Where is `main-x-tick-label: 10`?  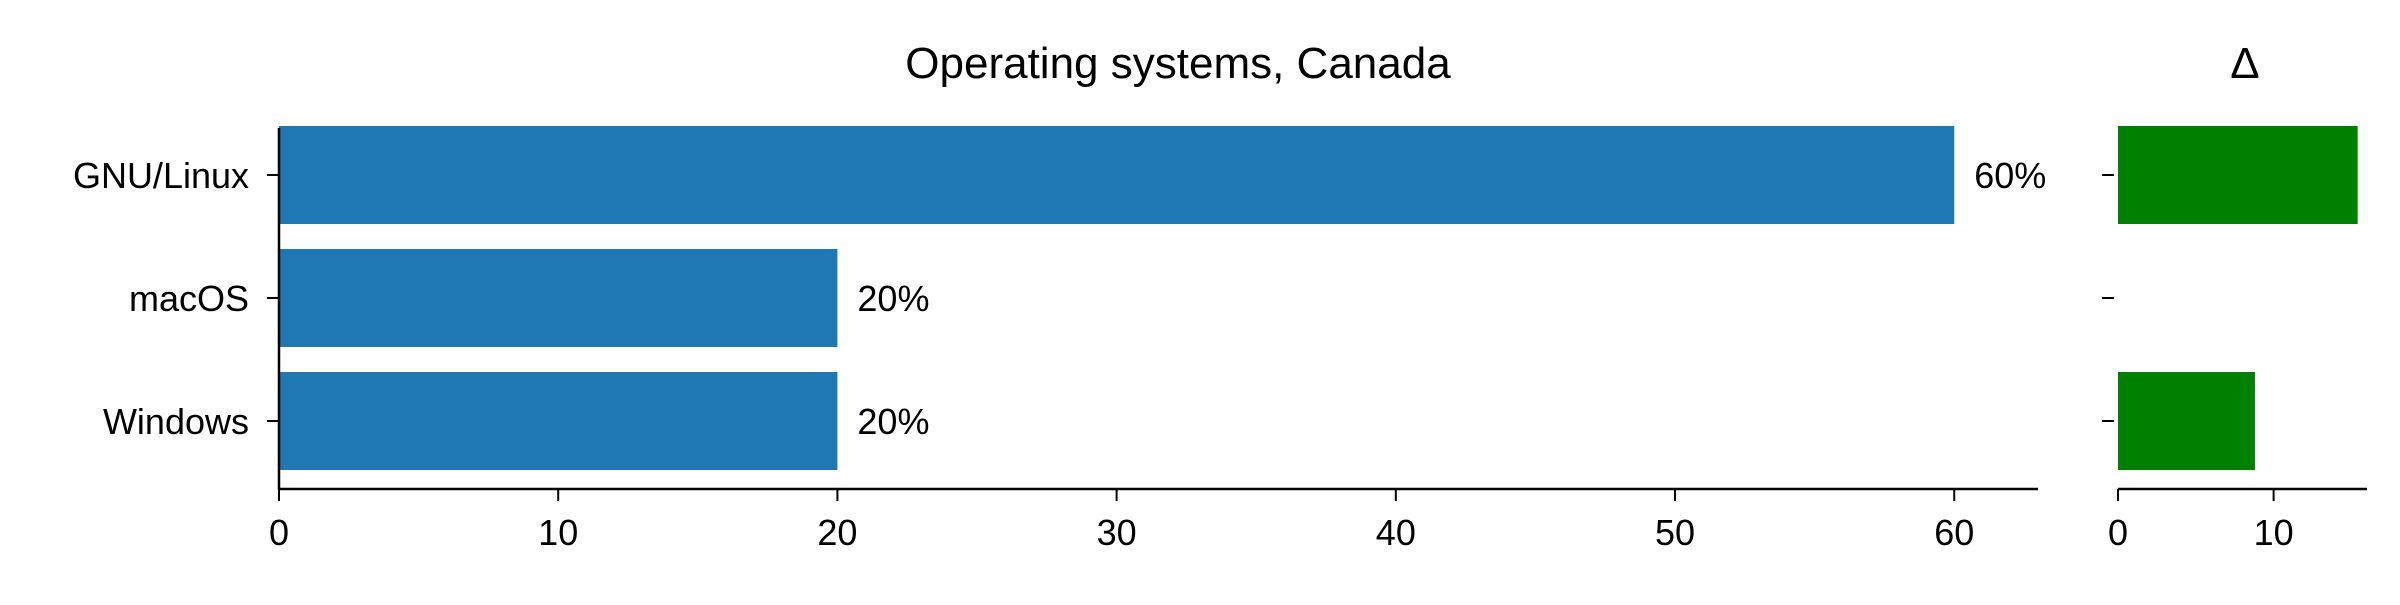
main-x-tick-label: 10 is located at coordinates (558, 532).